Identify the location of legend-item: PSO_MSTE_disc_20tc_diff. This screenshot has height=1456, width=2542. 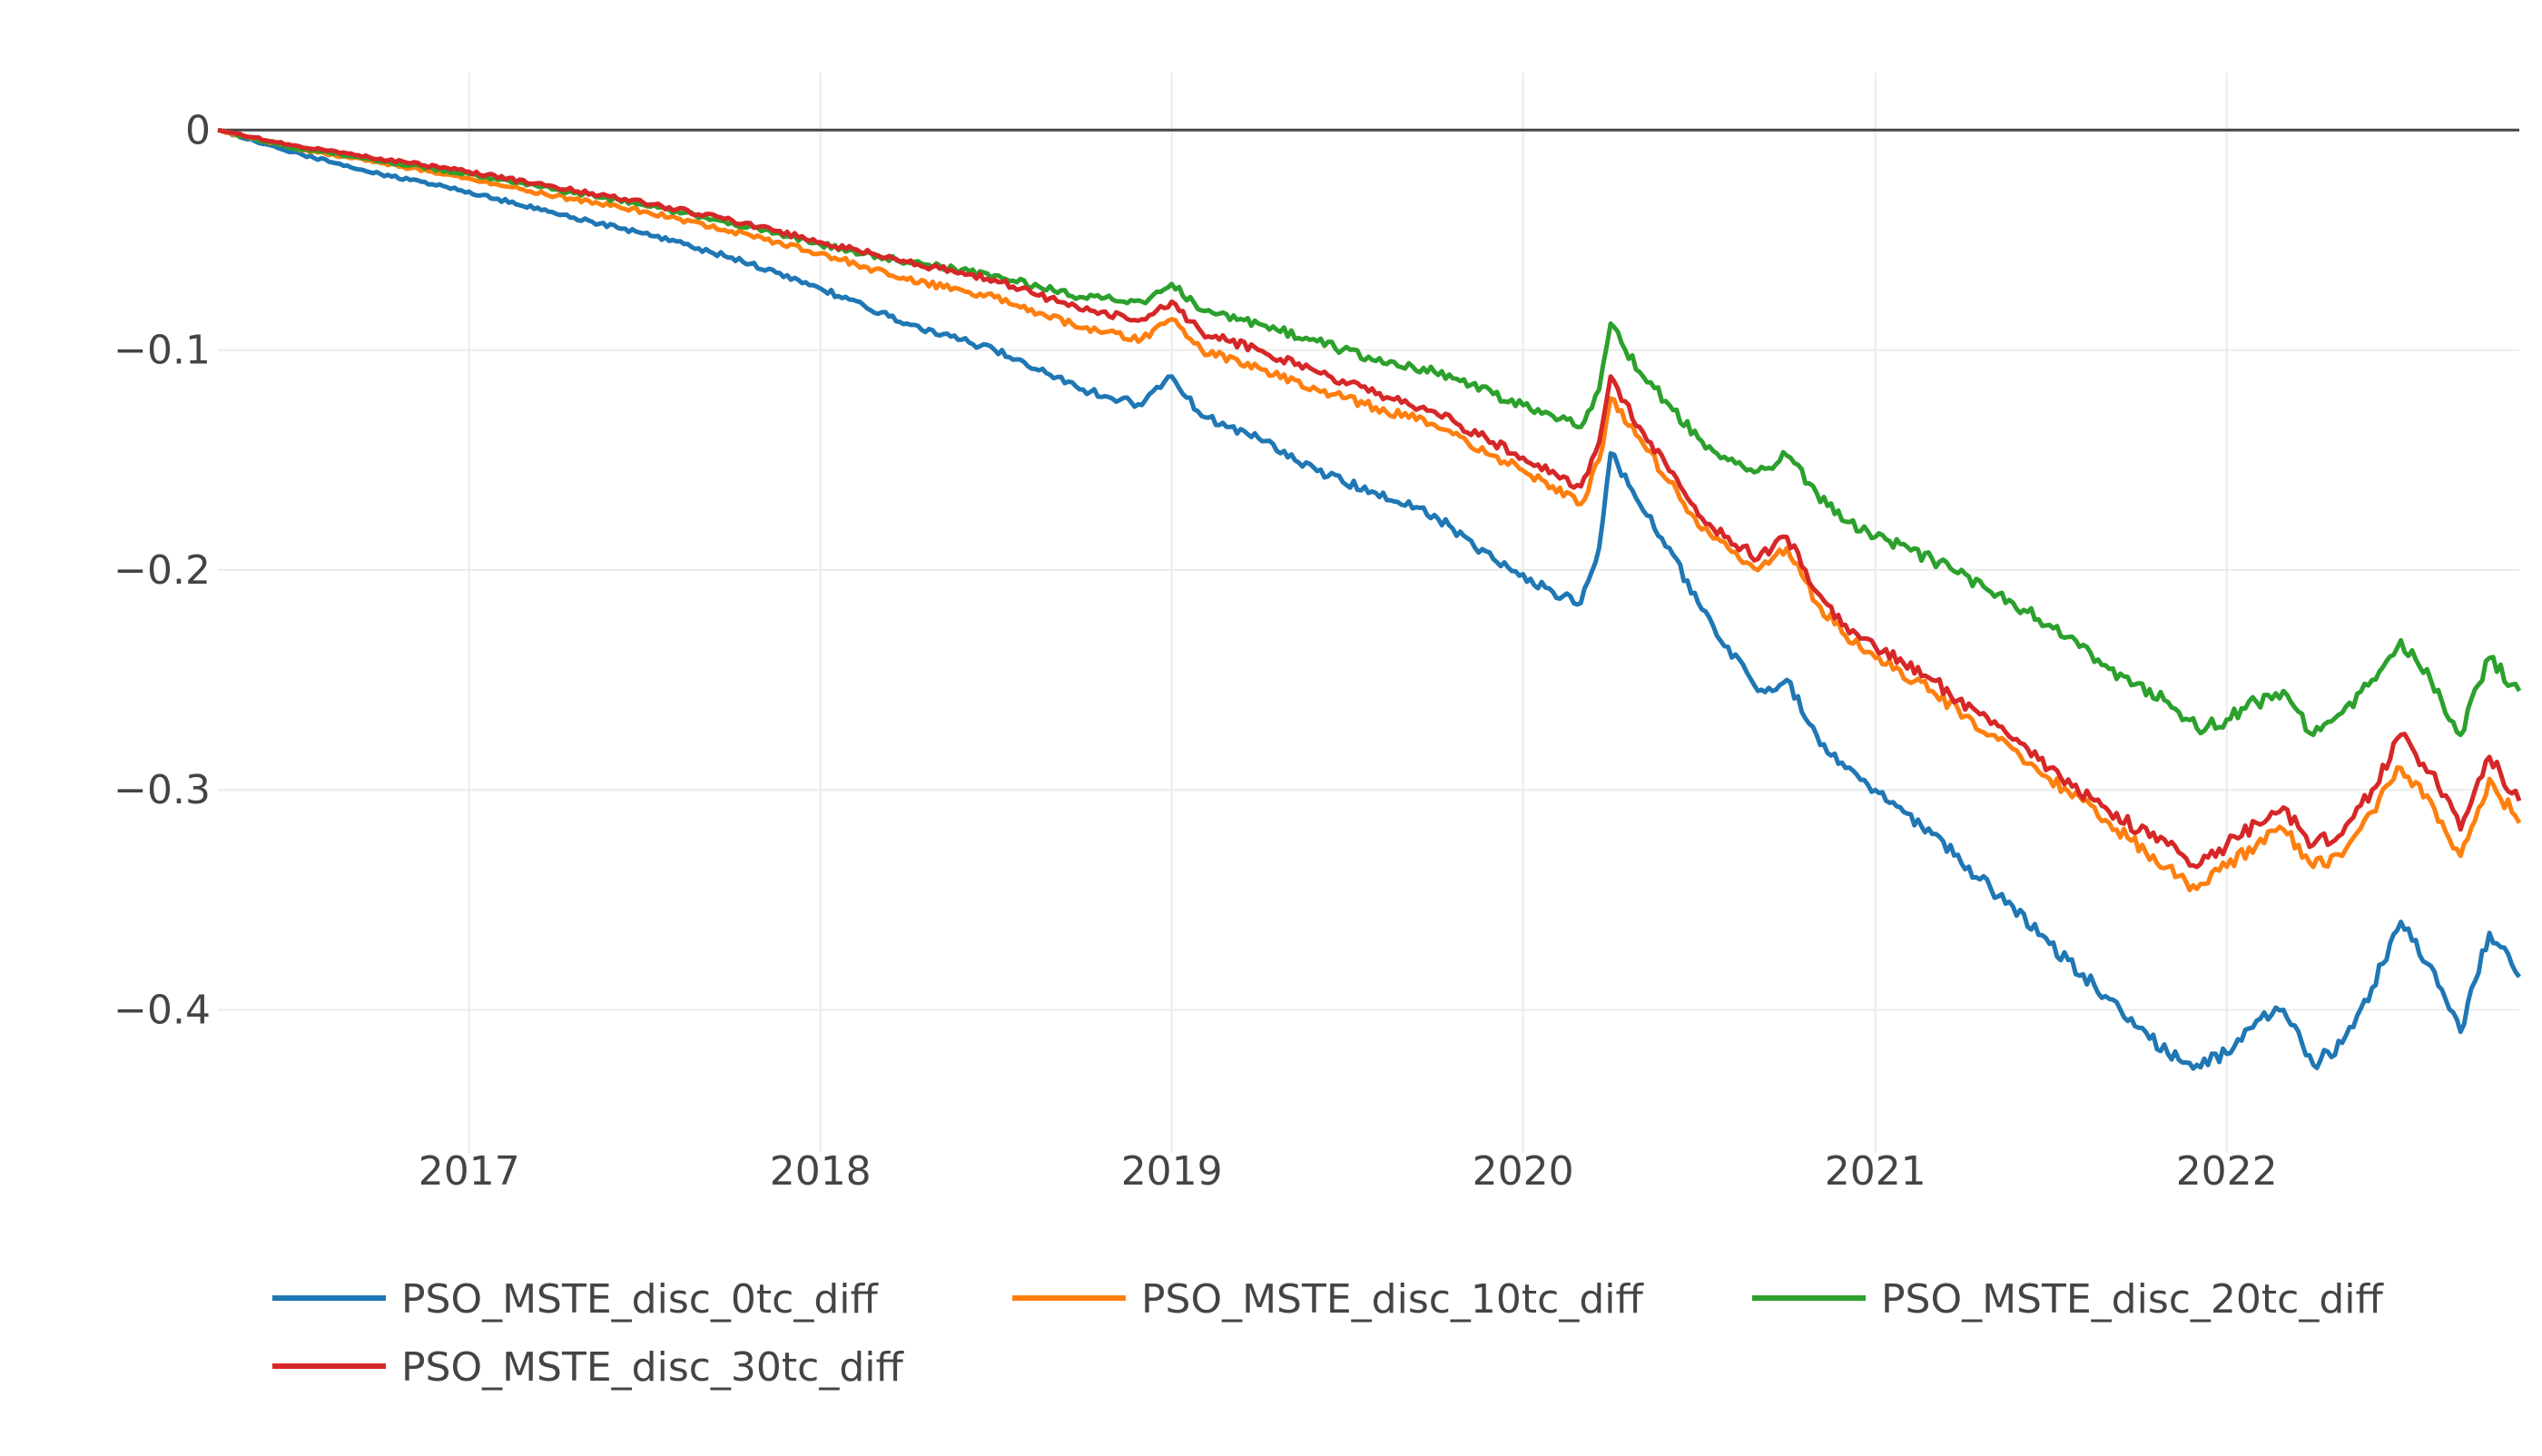
(2068, 1299).